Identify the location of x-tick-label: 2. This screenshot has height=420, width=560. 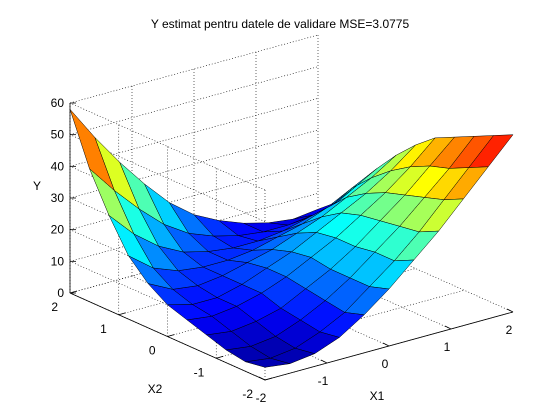
(509, 330).